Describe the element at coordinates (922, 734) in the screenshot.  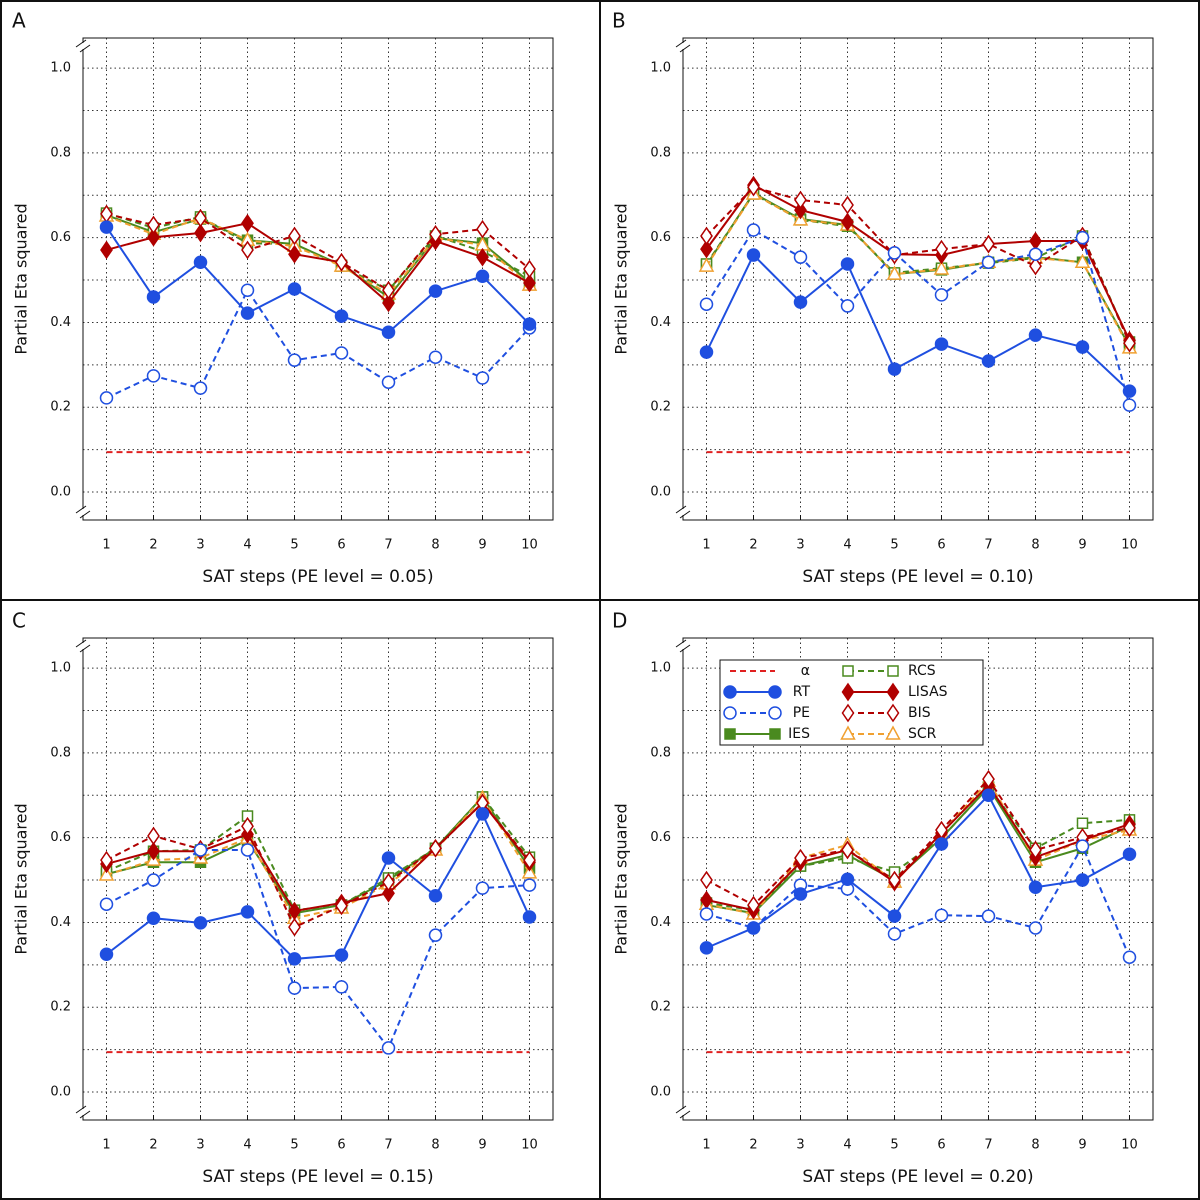
I see `legend-label: SCR` at that location.